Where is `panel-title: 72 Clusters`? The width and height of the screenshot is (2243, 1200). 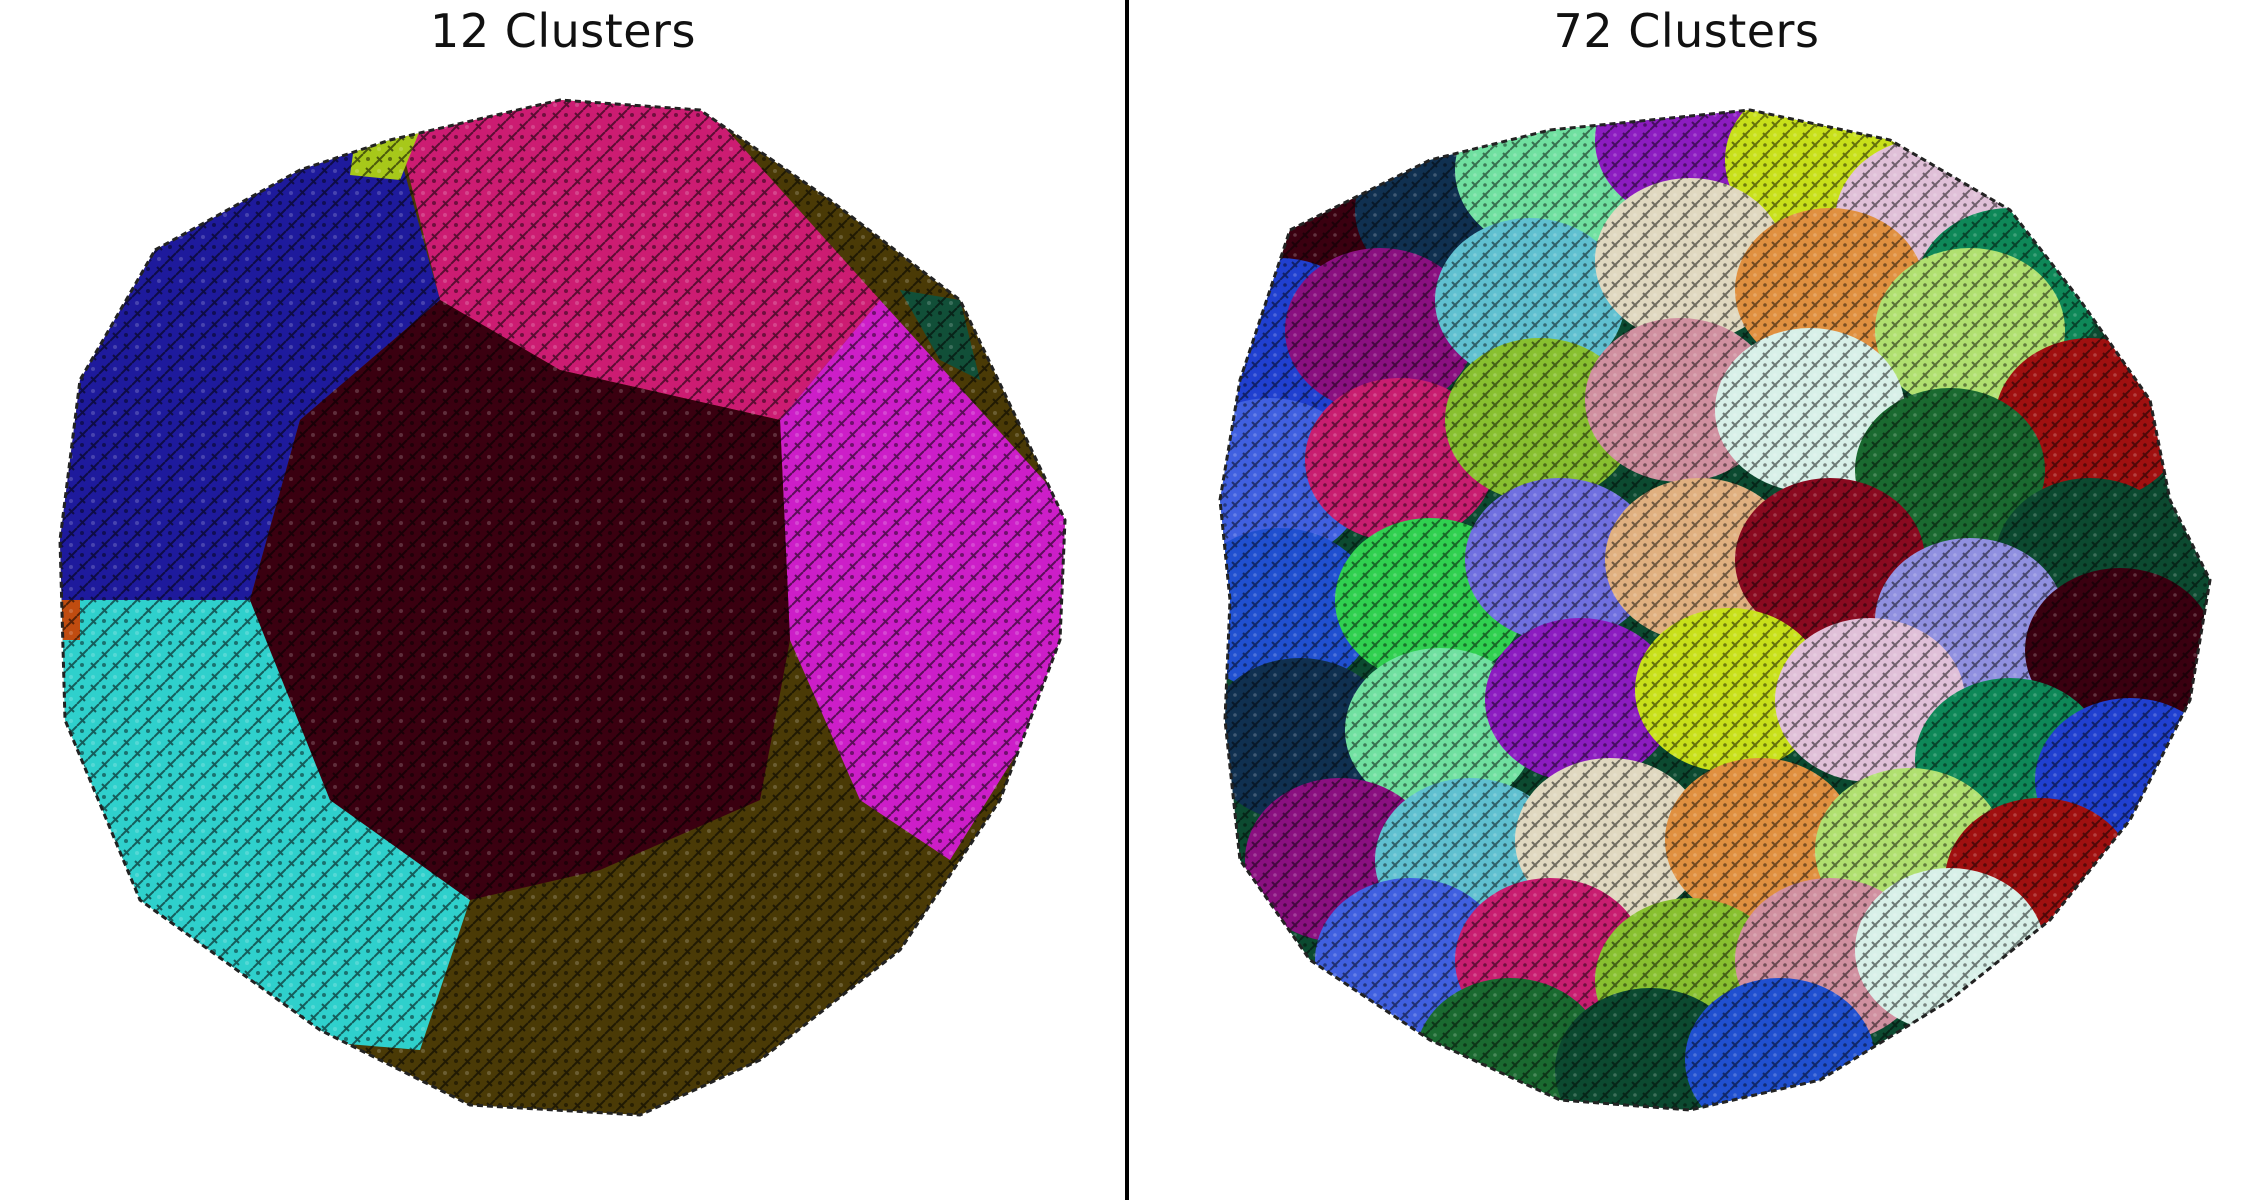 panel-title: 72 Clusters is located at coordinates (1686, 31).